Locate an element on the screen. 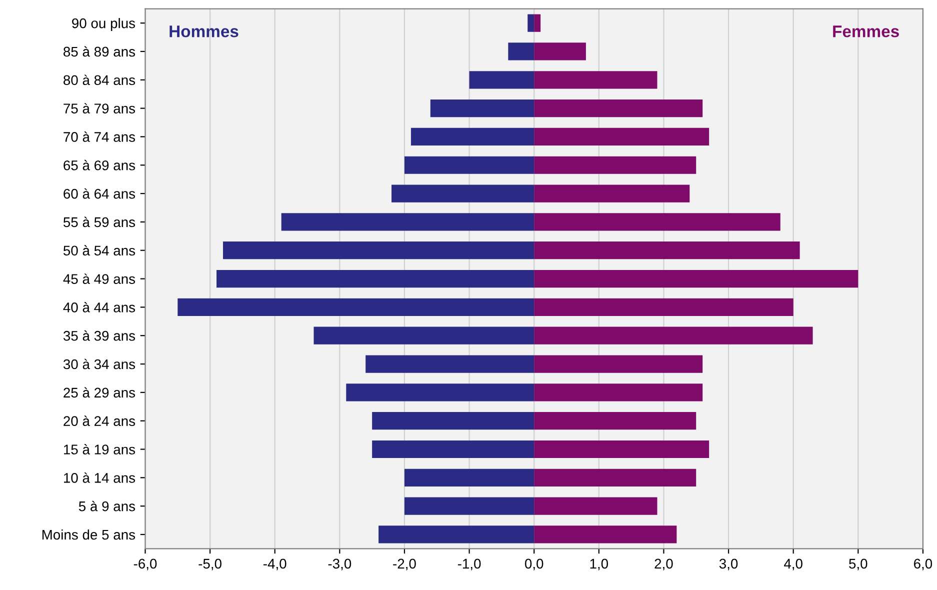 This screenshot has width=937, height=590. text: Femmes is located at coordinates (866, 32).